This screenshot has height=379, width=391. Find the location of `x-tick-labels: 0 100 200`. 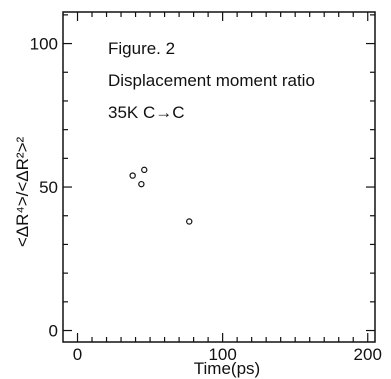

x-tick-labels: 0 100 200 is located at coordinates (227, 354).